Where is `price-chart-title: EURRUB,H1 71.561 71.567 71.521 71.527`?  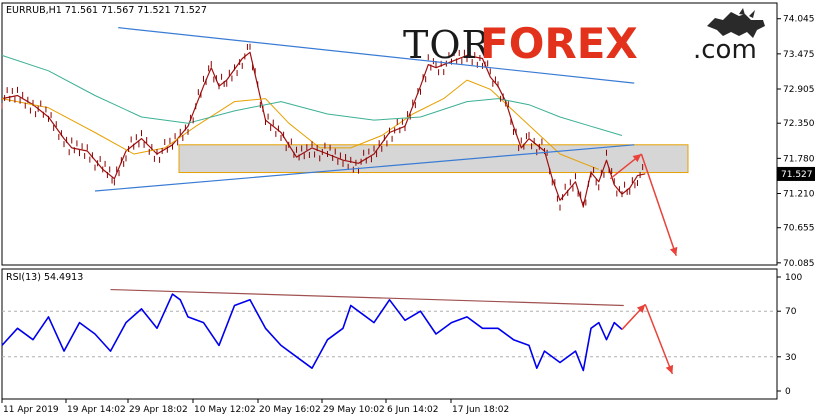 price-chart-title: EURRUB,H1 71.561 71.567 71.521 71.527 is located at coordinates (106, 10).